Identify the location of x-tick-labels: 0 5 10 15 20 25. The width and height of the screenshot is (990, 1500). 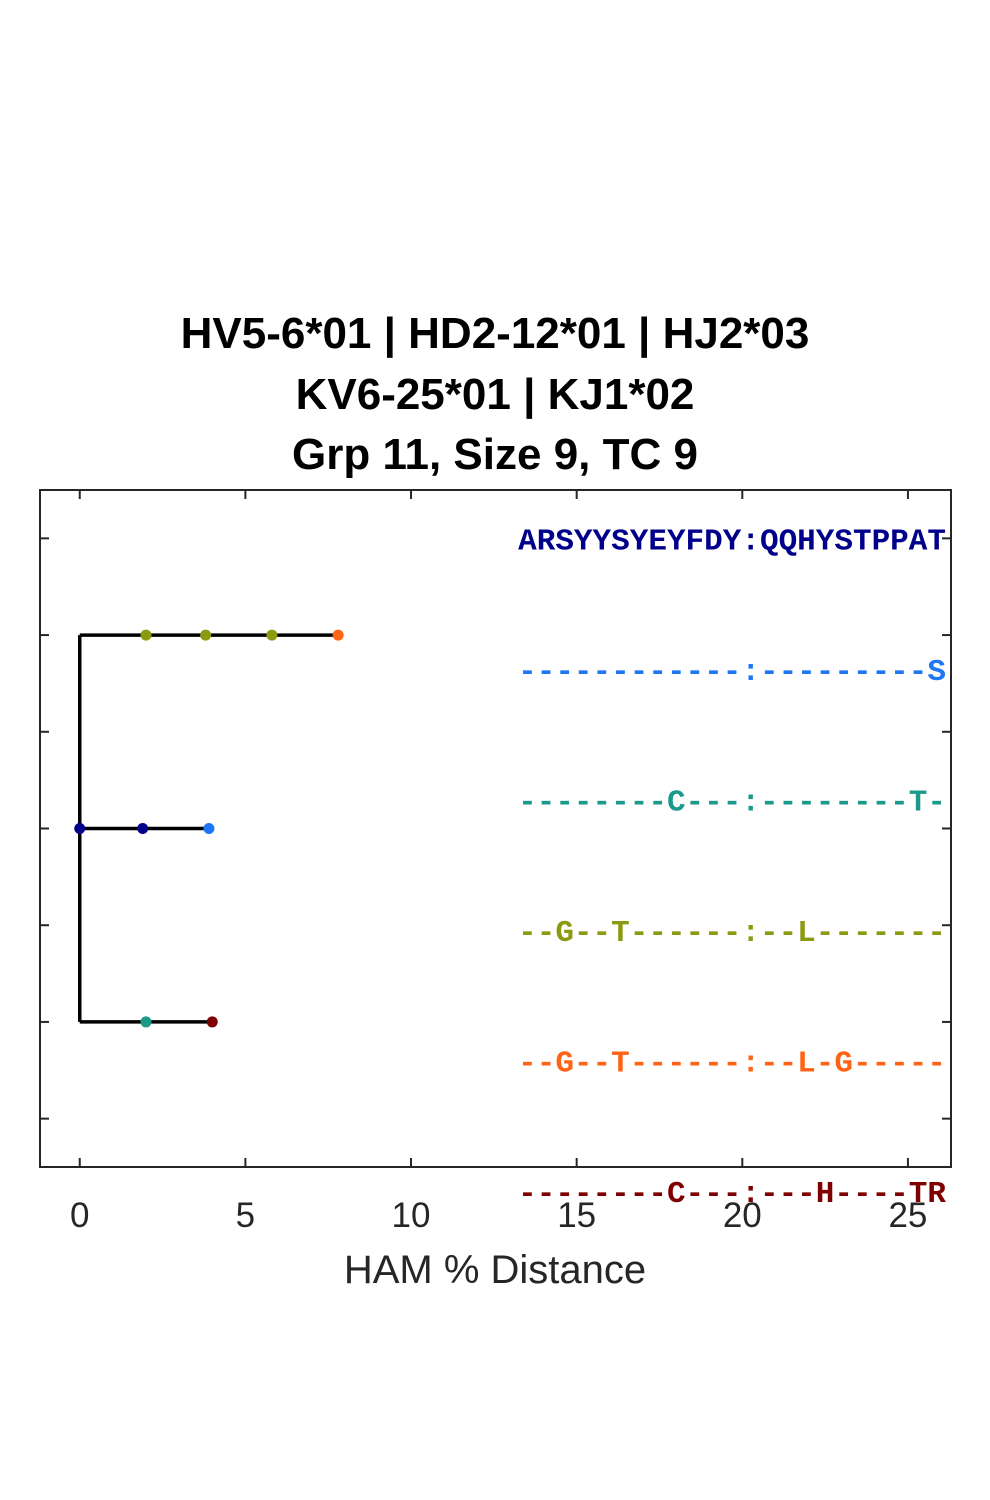
(498, 1215).